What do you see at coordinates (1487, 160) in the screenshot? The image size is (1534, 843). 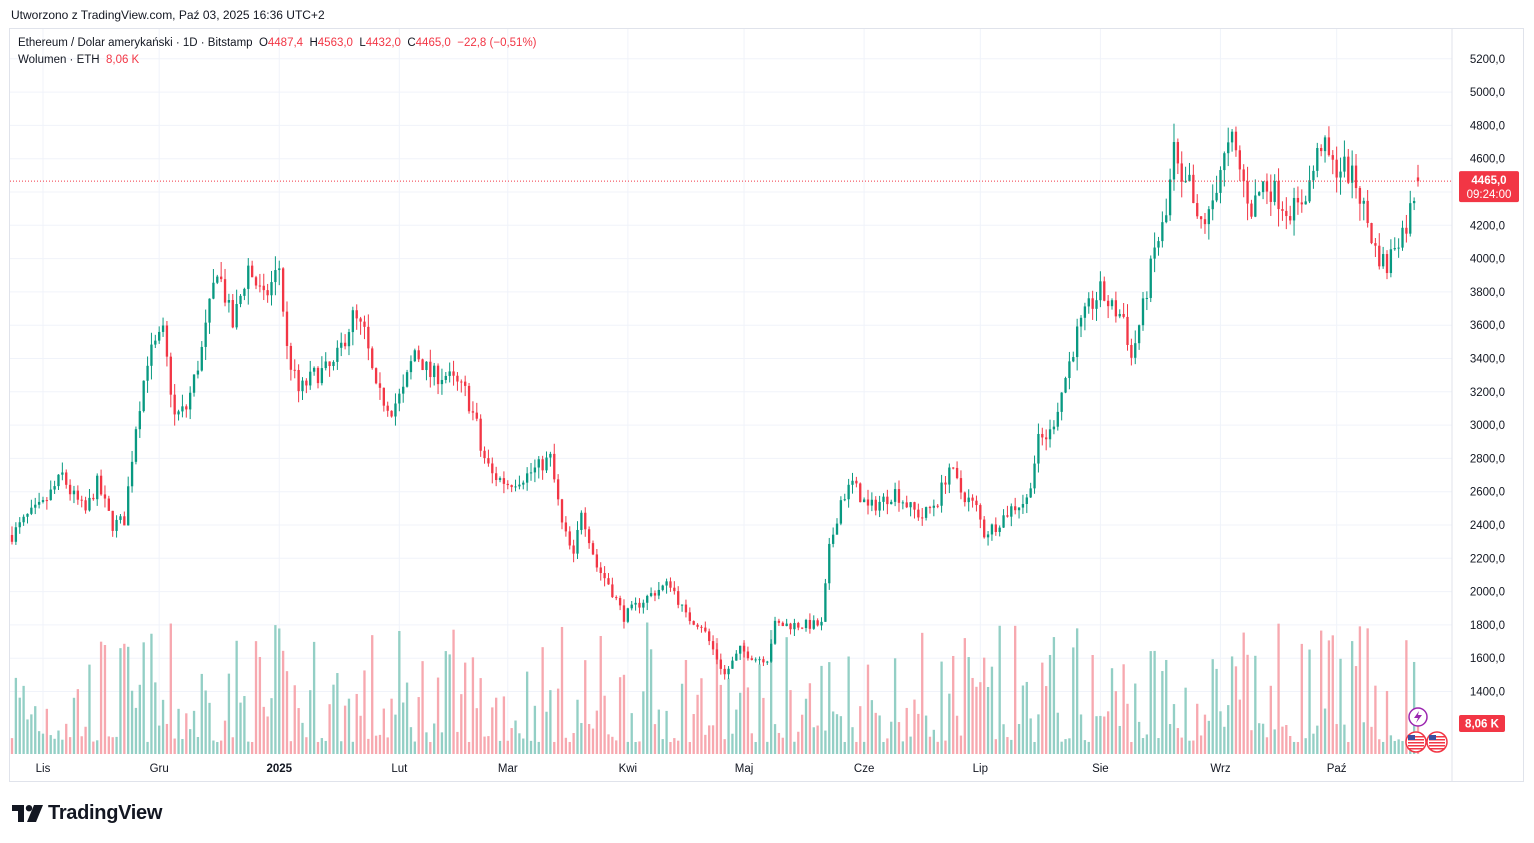 I see `y-tick-label: 4600,0` at bounding box center [1487, 160].